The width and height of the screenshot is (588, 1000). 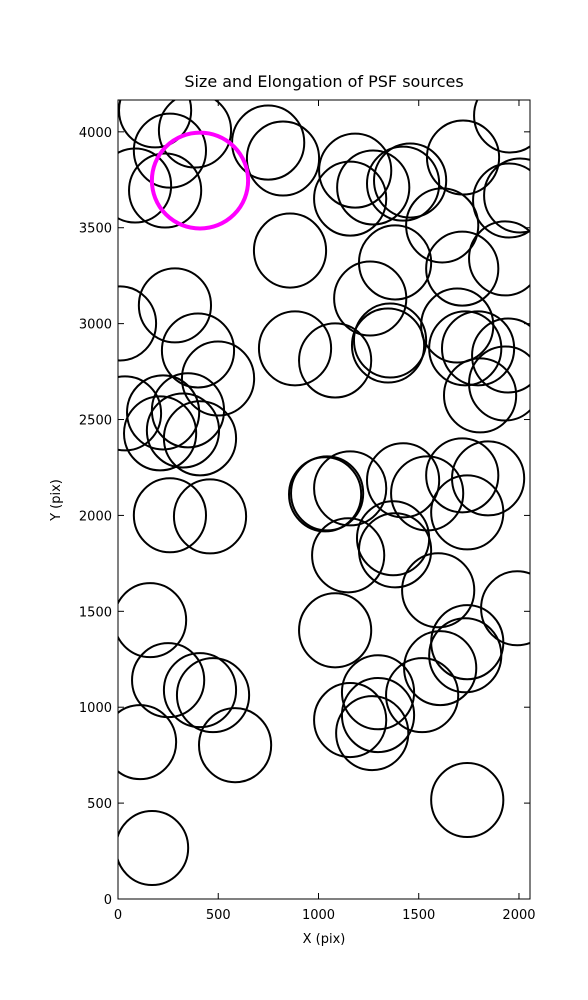 I want to click on y-tick-label: 3000, so click(x=95, y=325).